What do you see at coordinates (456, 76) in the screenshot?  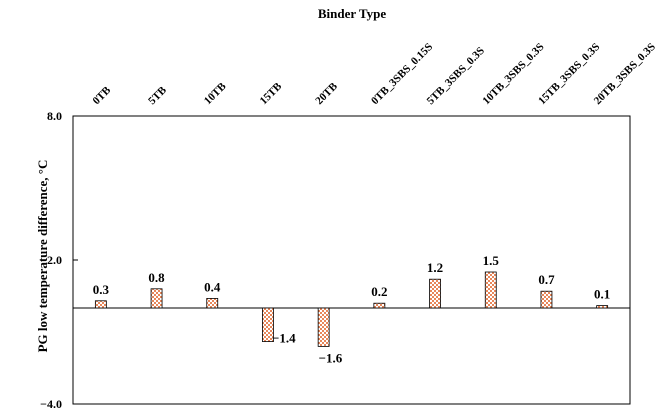 I see `category-label: 5TB_3SBS_0.3S` at bounding box center [456, 76].